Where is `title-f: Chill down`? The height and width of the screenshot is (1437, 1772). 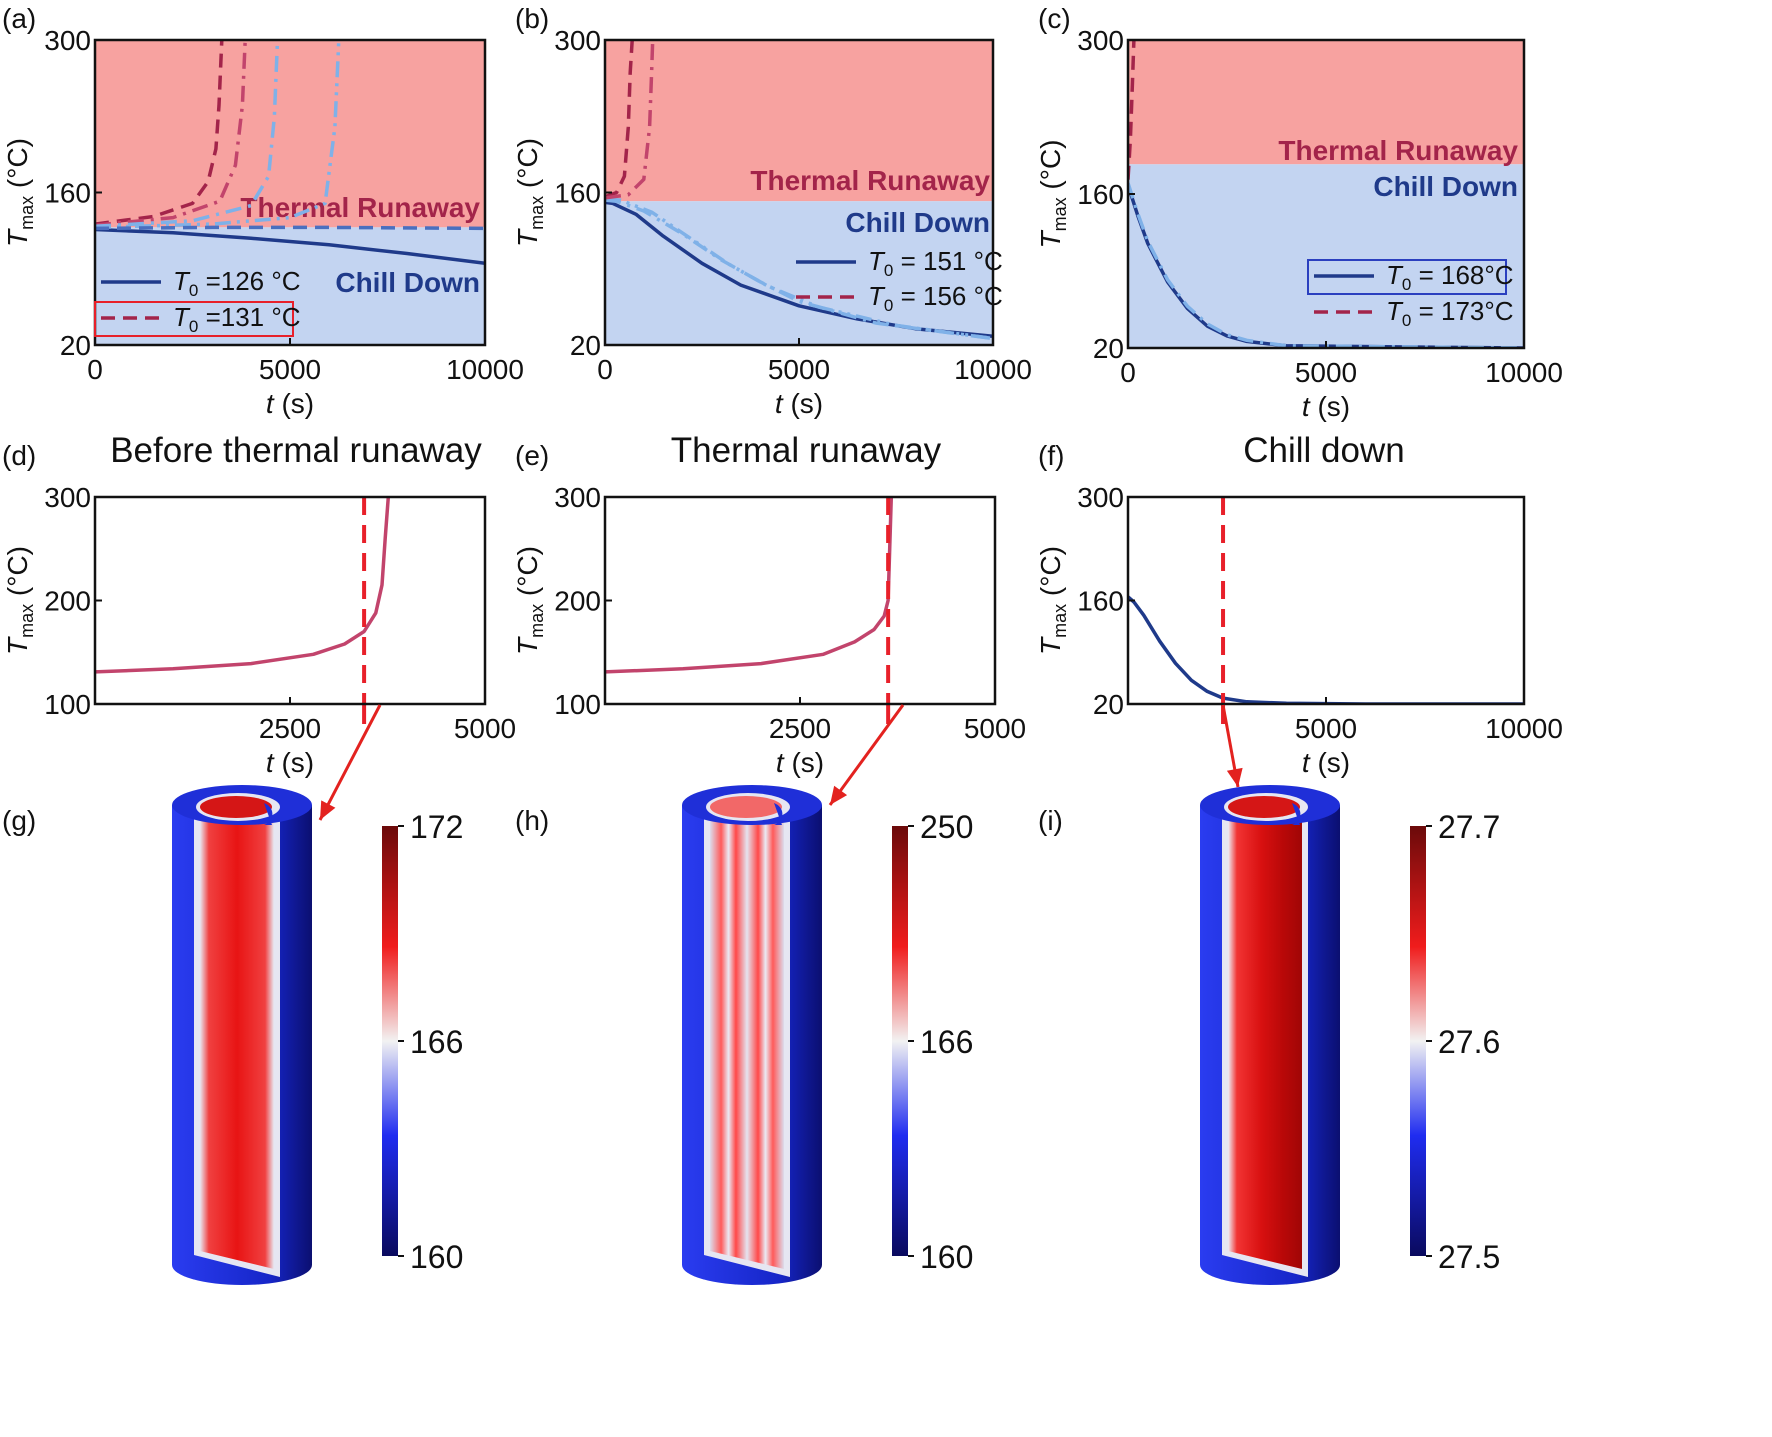
title-f: Chill down is located at coordinates (1323, 450).